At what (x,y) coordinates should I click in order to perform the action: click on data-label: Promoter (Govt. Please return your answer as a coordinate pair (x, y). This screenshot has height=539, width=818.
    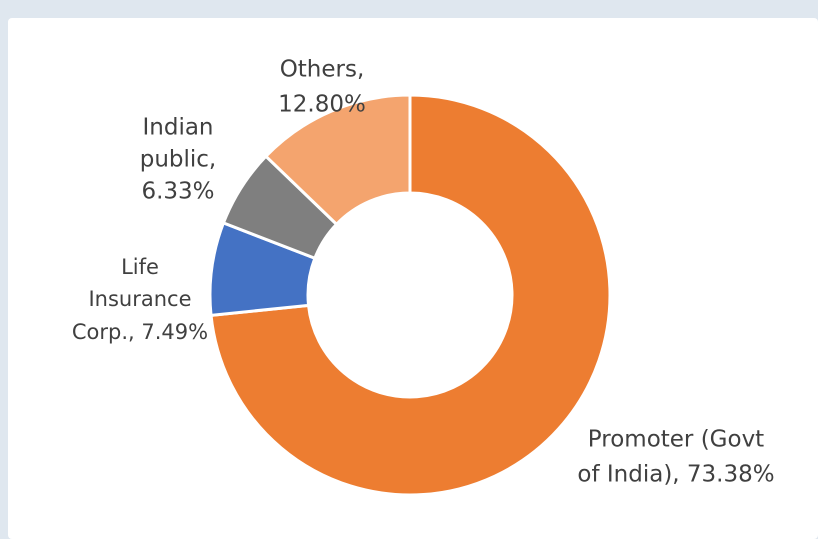
    Looking at the image, I should click on (676, 440).